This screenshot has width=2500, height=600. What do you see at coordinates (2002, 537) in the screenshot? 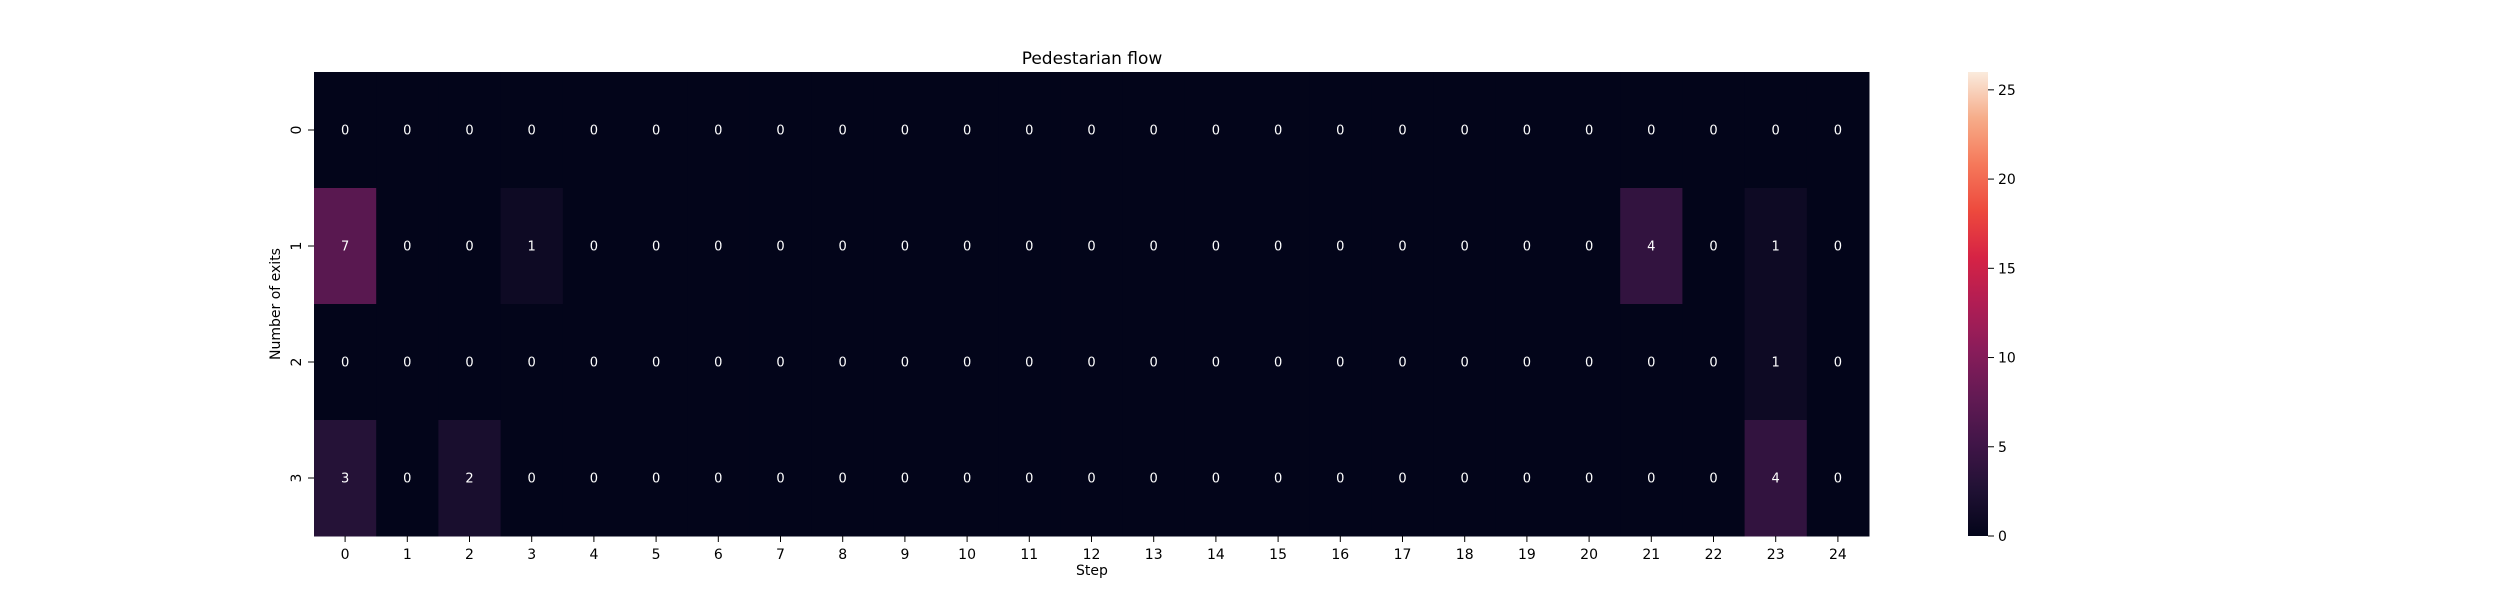
I see `colorbar-tick-label: 0` at bounding box center [2002, 537].